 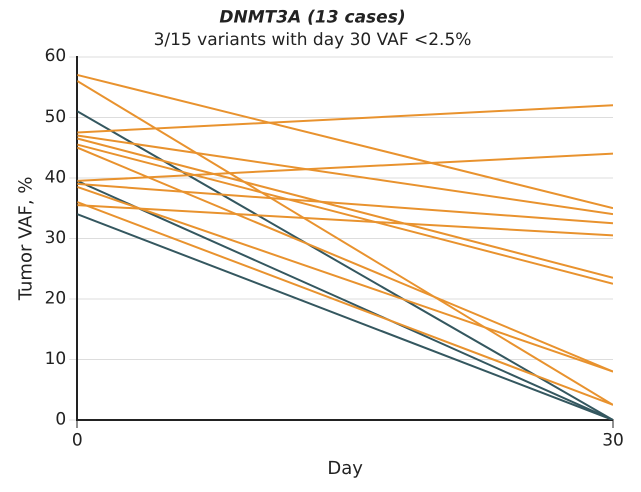 I want to click on y-tick-label: 0, so click(x=60, y=419).